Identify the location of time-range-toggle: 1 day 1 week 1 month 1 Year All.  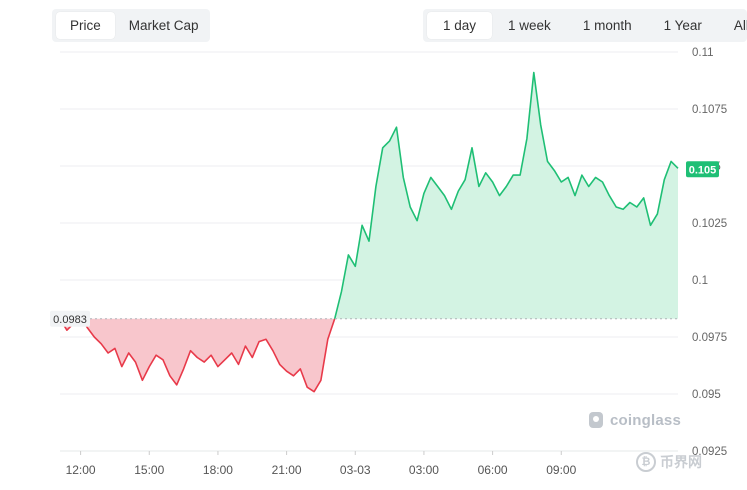
(585, 25).